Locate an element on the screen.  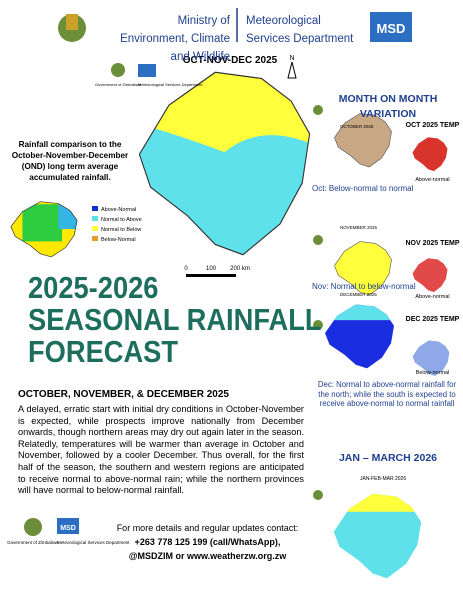
panel-caption: Nov: Normal to below-normal is located at coordinates (364, 286).